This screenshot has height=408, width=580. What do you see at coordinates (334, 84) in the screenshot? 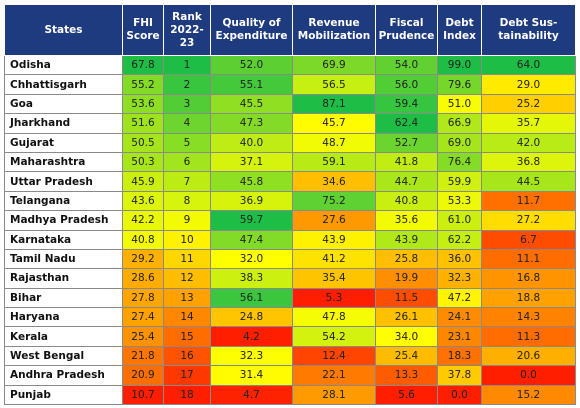
I see `score-cell: 56.5` at bounding box center [334, 84].